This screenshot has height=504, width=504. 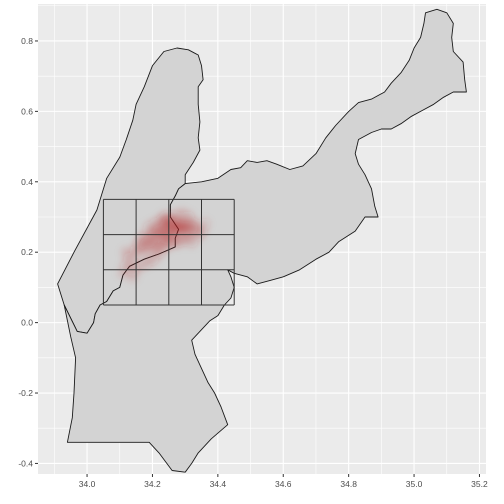 What do you see at coordinates (27, 182) in the screenshot?
I see `y-tick-label: 0.4` at bounding box center [27, 182].